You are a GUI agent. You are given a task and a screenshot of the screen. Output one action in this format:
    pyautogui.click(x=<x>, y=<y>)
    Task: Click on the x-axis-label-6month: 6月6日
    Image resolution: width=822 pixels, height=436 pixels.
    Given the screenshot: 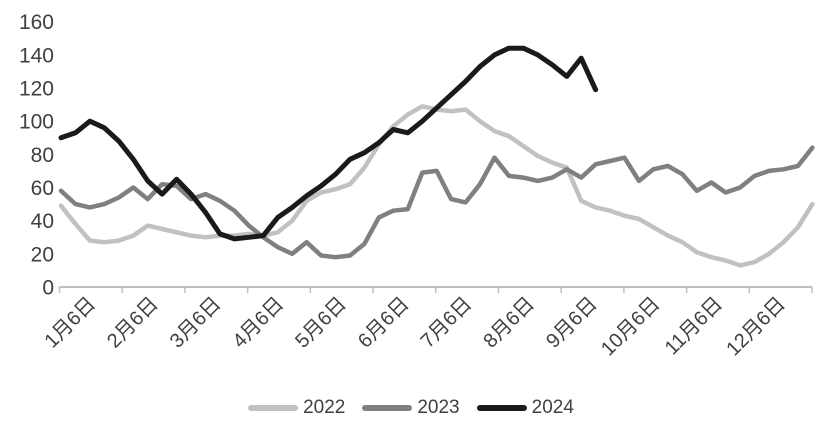 What is the action you would take?
    pyautogui.click(x=384, y=323)
    